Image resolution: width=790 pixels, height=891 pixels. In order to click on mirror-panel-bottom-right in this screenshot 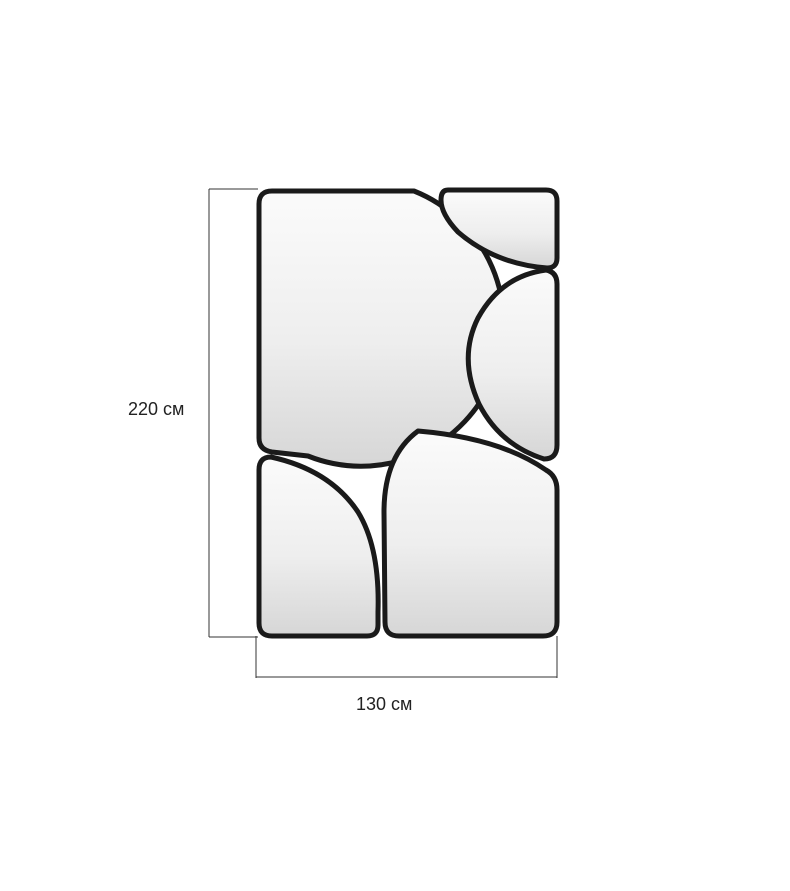, I will do `click(470, 533)`.